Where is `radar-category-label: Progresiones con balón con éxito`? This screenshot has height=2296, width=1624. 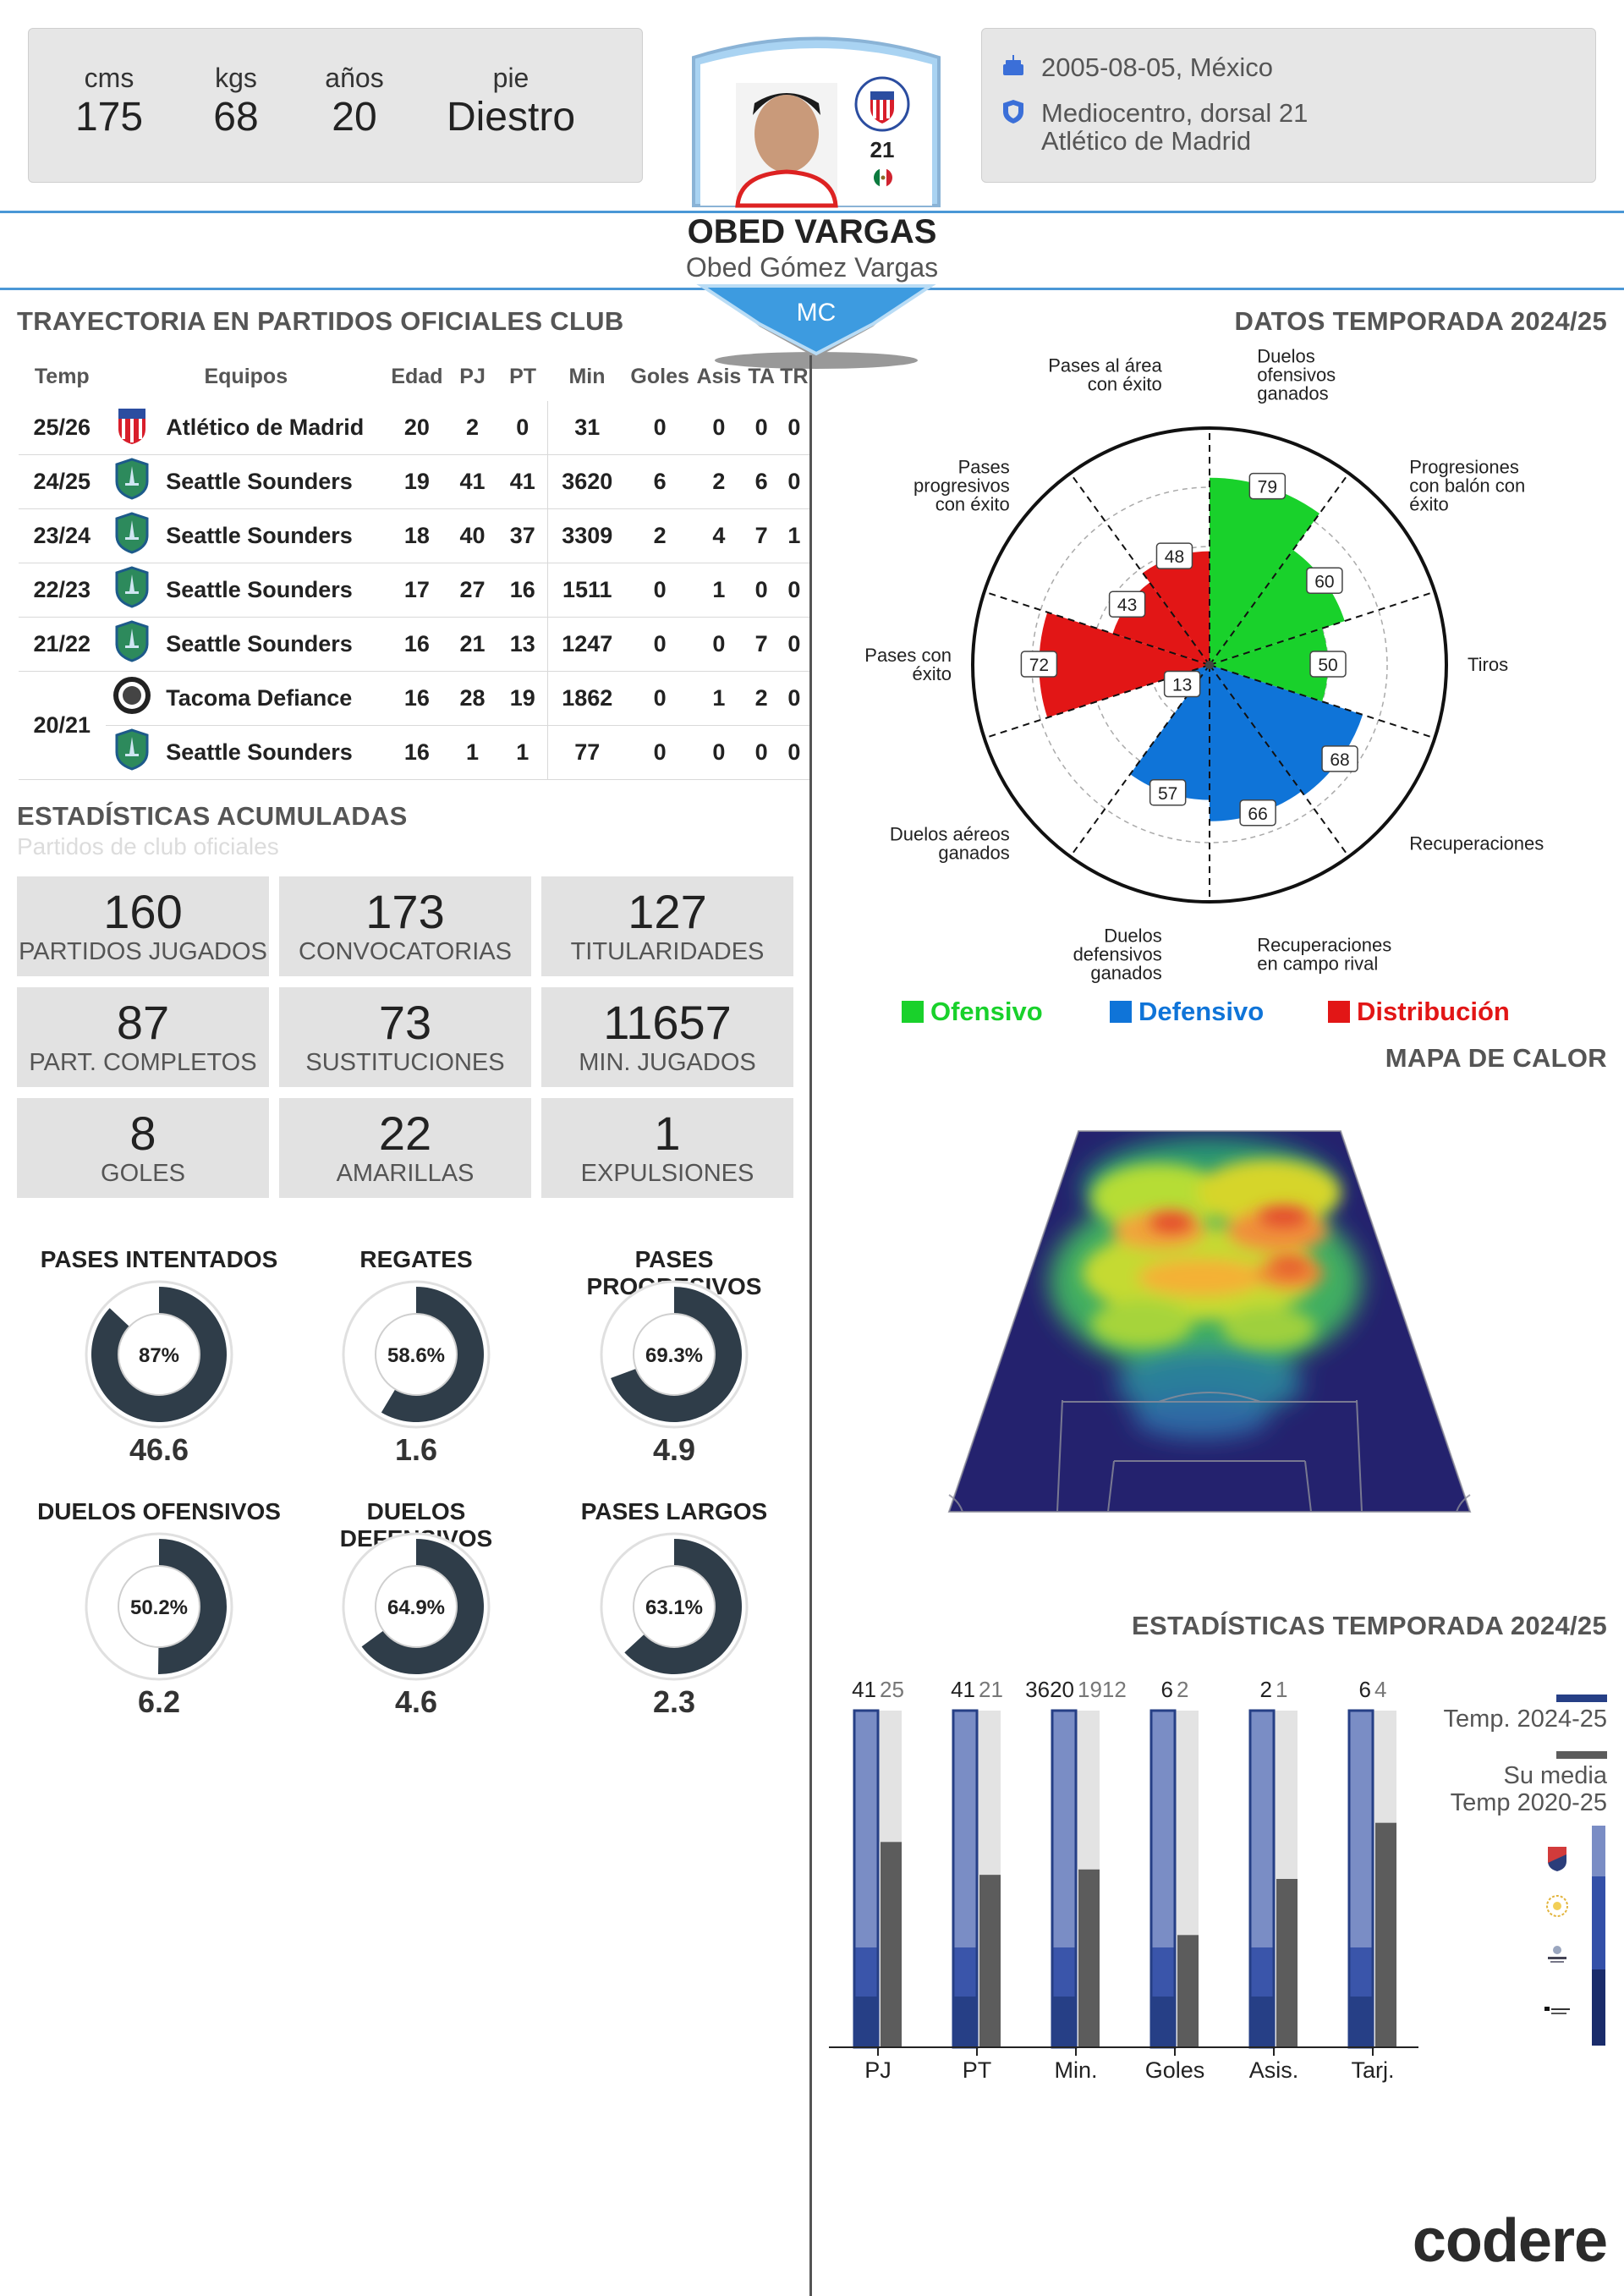 radar-category-label: Progresiones con balón con éxito is located at coordinates (1467, 485).